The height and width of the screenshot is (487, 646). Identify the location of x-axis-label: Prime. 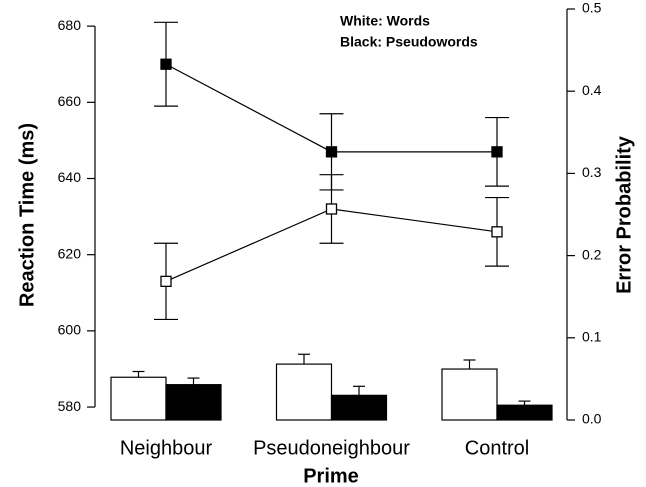
(331, 476).